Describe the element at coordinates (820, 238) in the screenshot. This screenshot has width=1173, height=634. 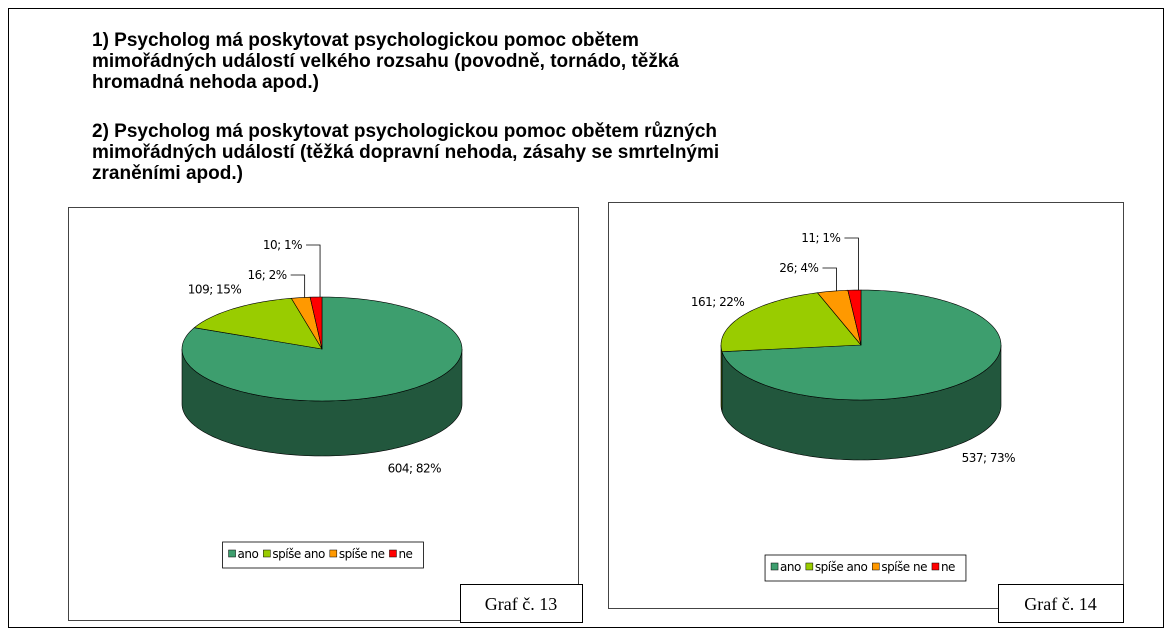
I see `data-label: 11; 1%` at that location.